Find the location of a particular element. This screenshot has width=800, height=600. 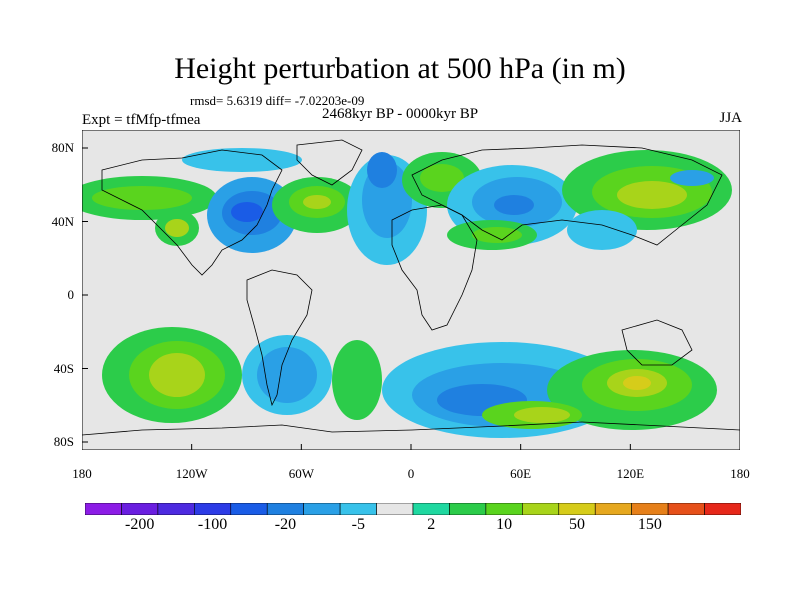

colorbar-label: -200 is located at coordinates (139, 524).